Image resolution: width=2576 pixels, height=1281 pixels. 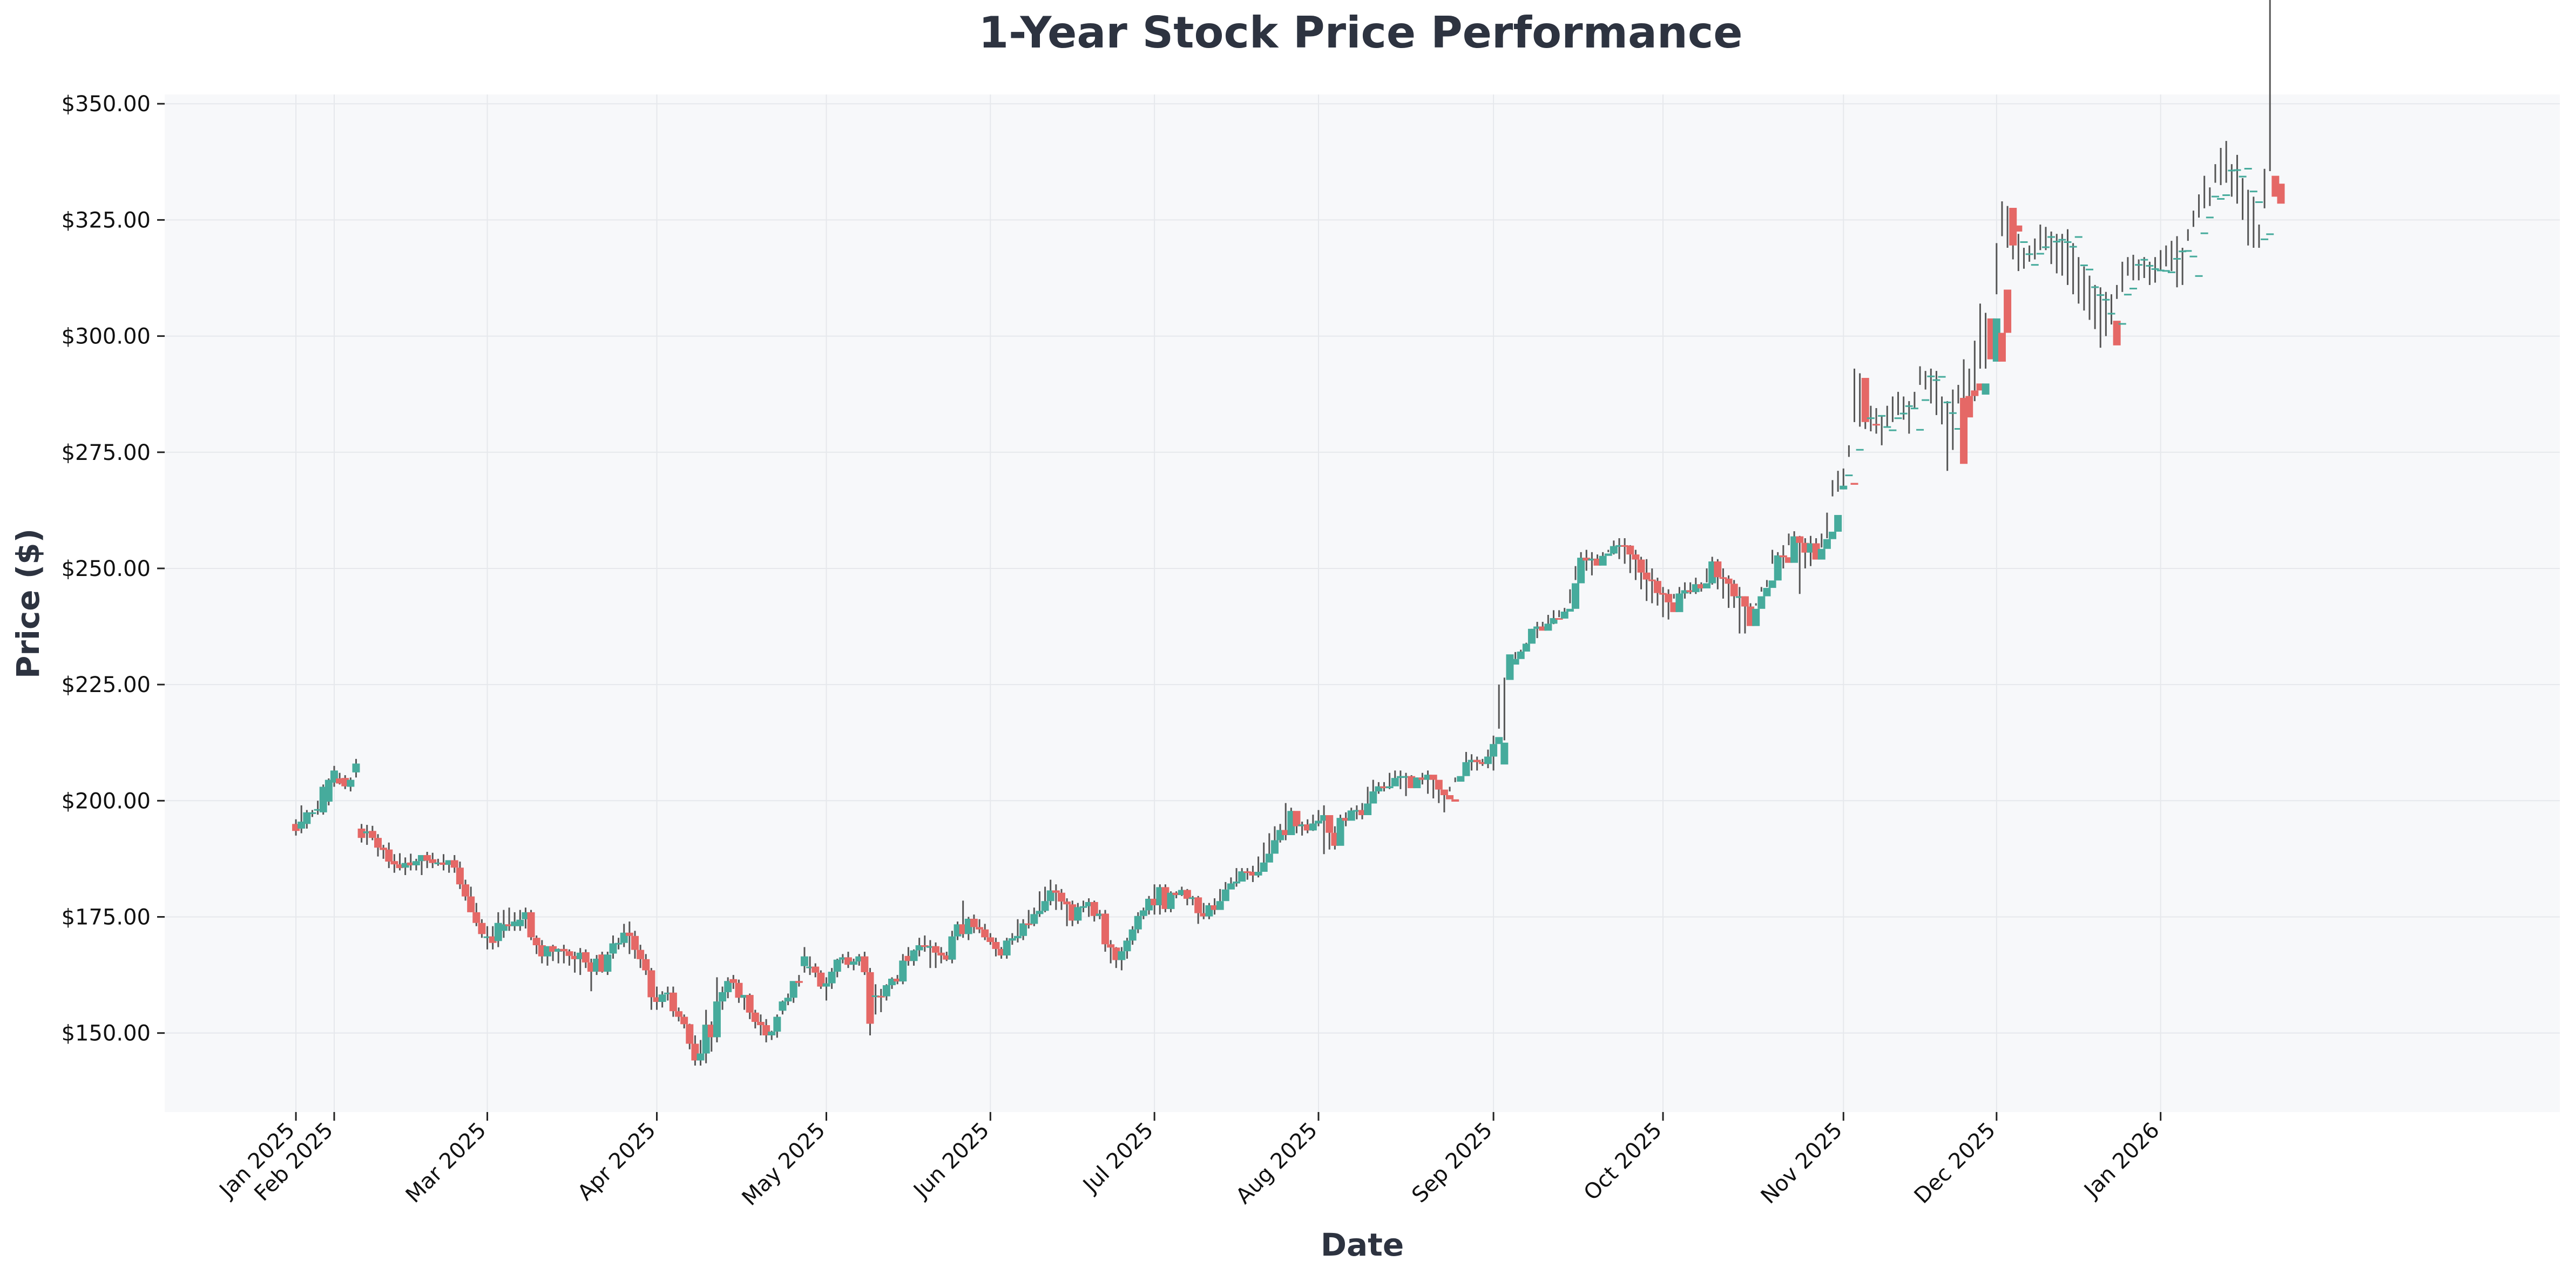 What do you see at coordinates (107, 801) in the screenshot?
I see `y-tick-label: $200.00` at bounding box center [107, 801].